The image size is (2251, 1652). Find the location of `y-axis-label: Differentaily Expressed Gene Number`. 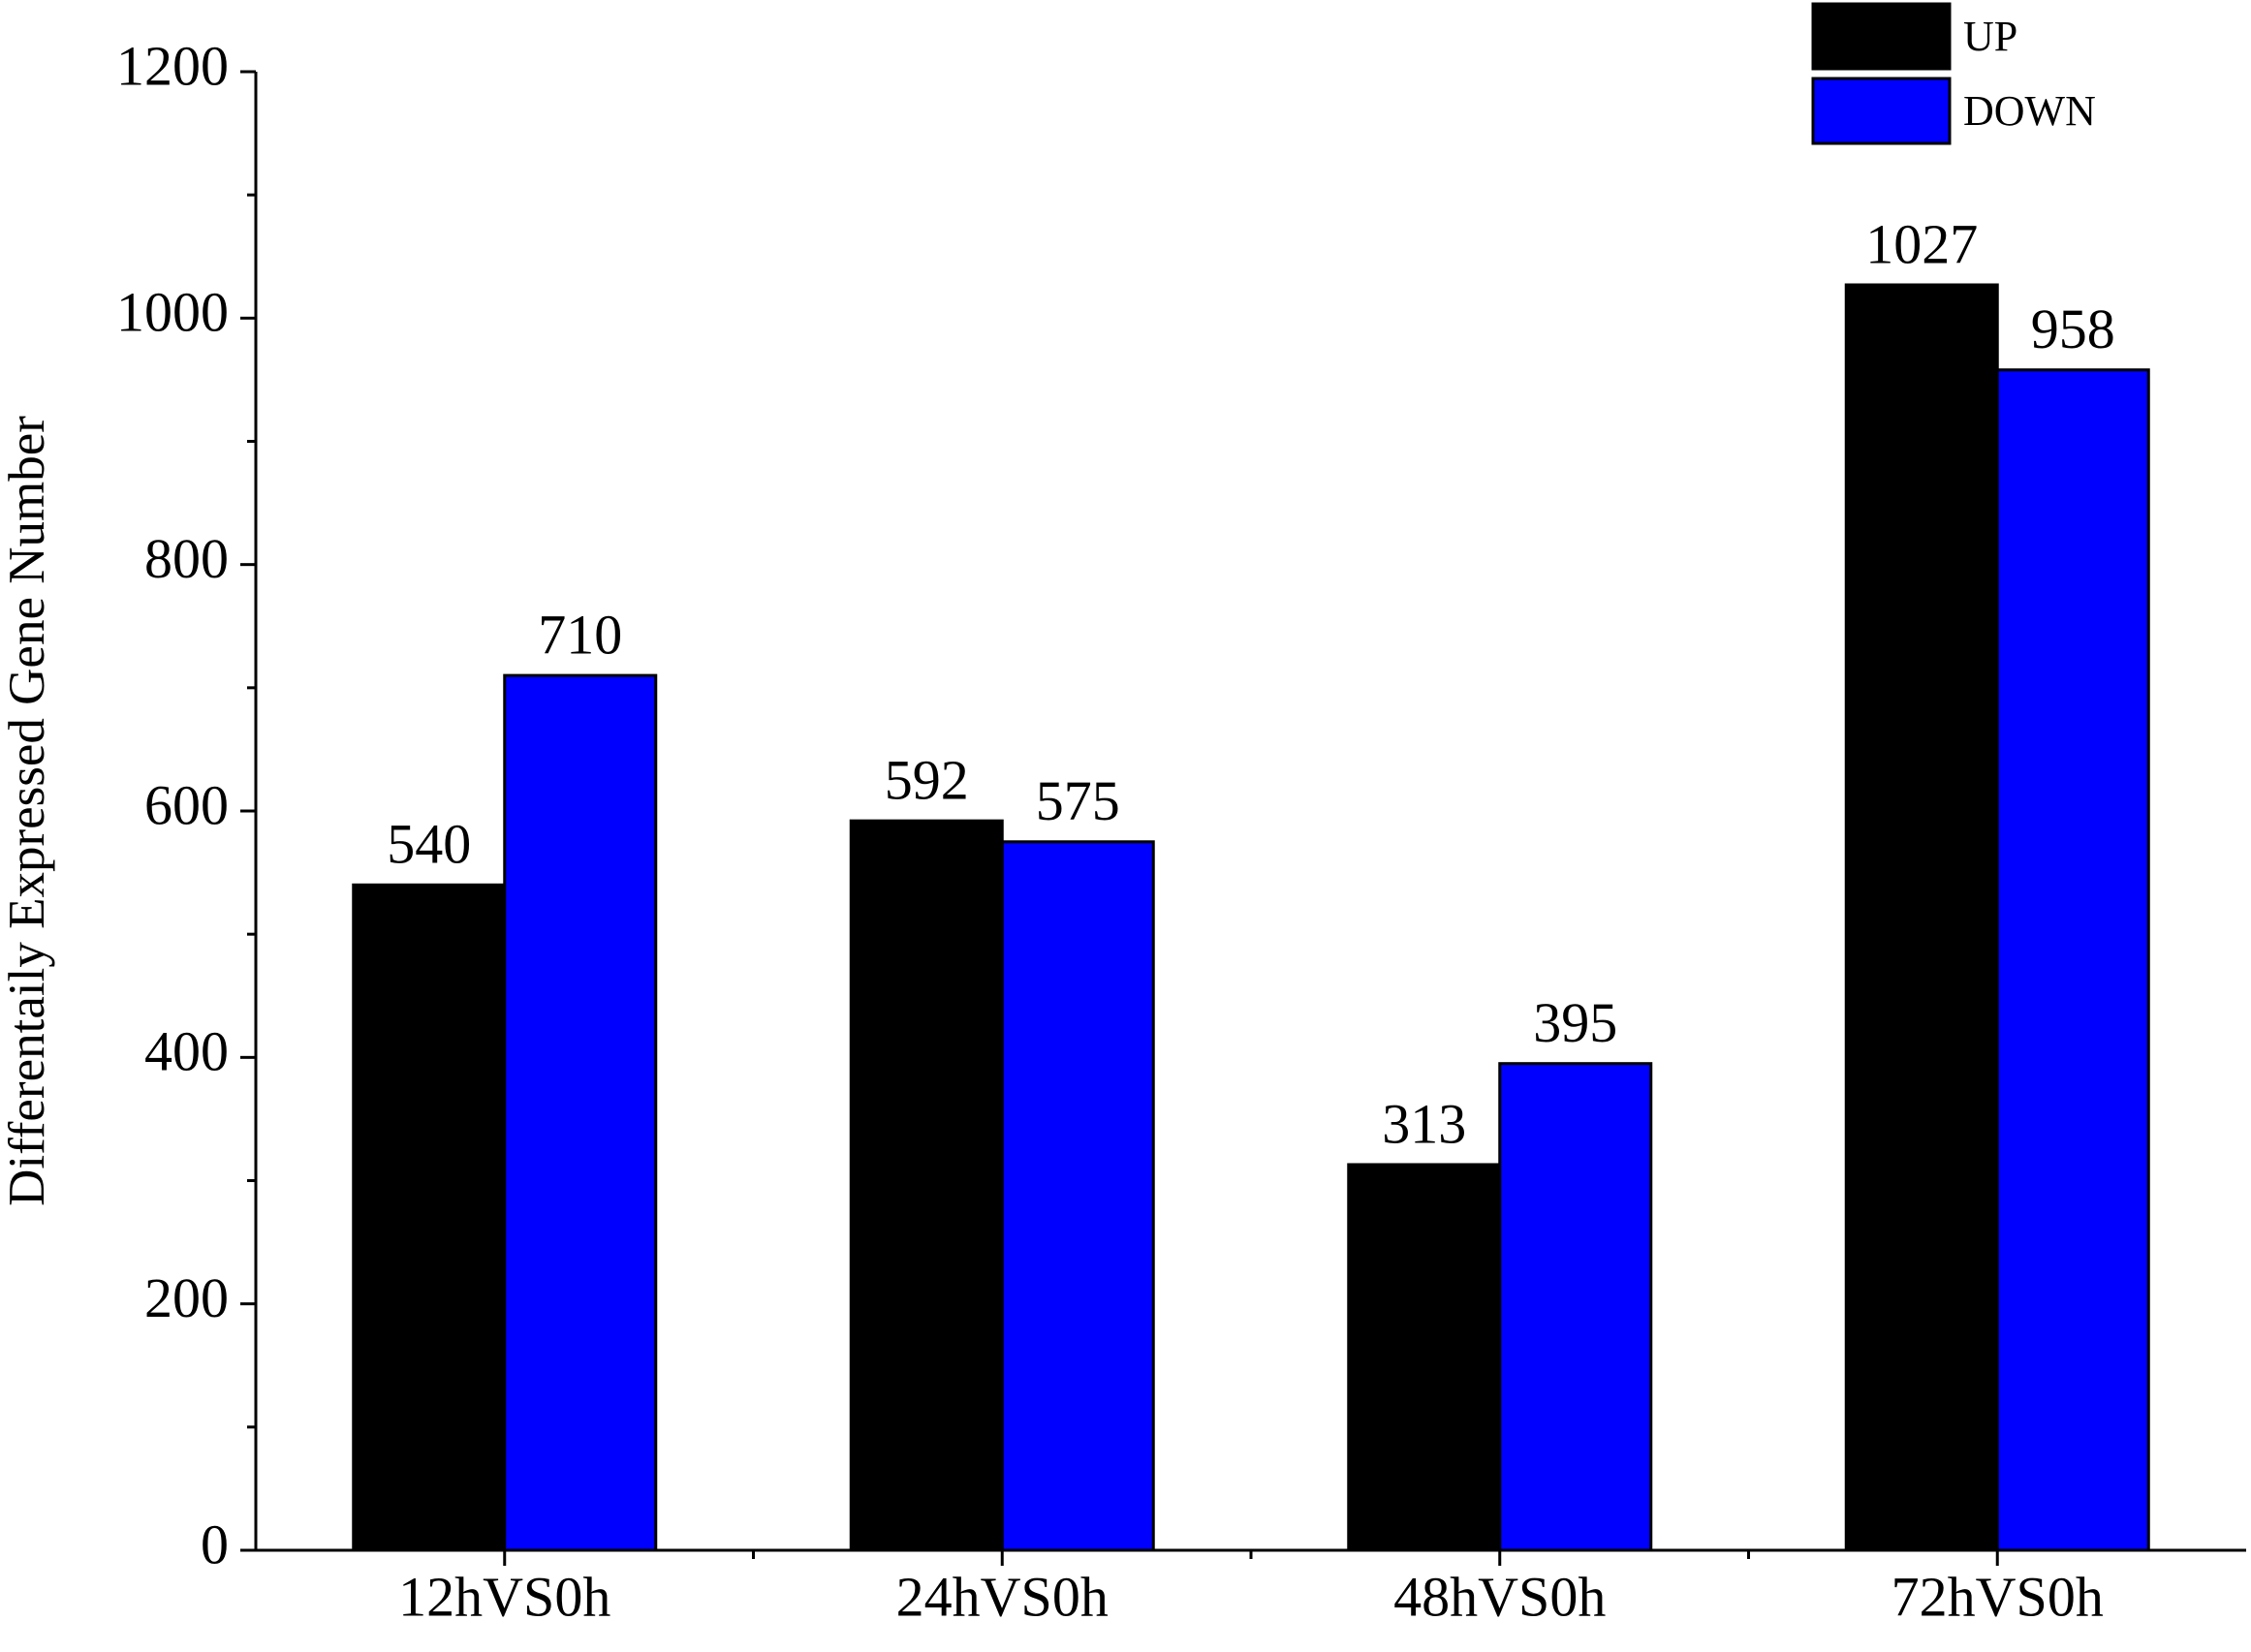

y-axis-label: Differentaily Expressed Gene Number is located at coordinates (27, 811).